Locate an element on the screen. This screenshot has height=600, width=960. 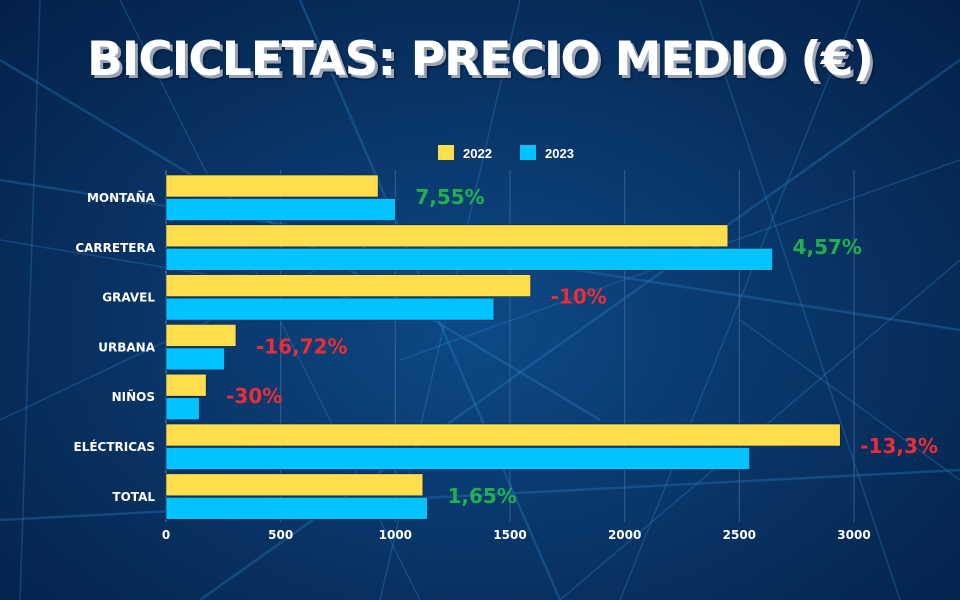
legend: 2022 2023 is located at coordinates (506, 153).